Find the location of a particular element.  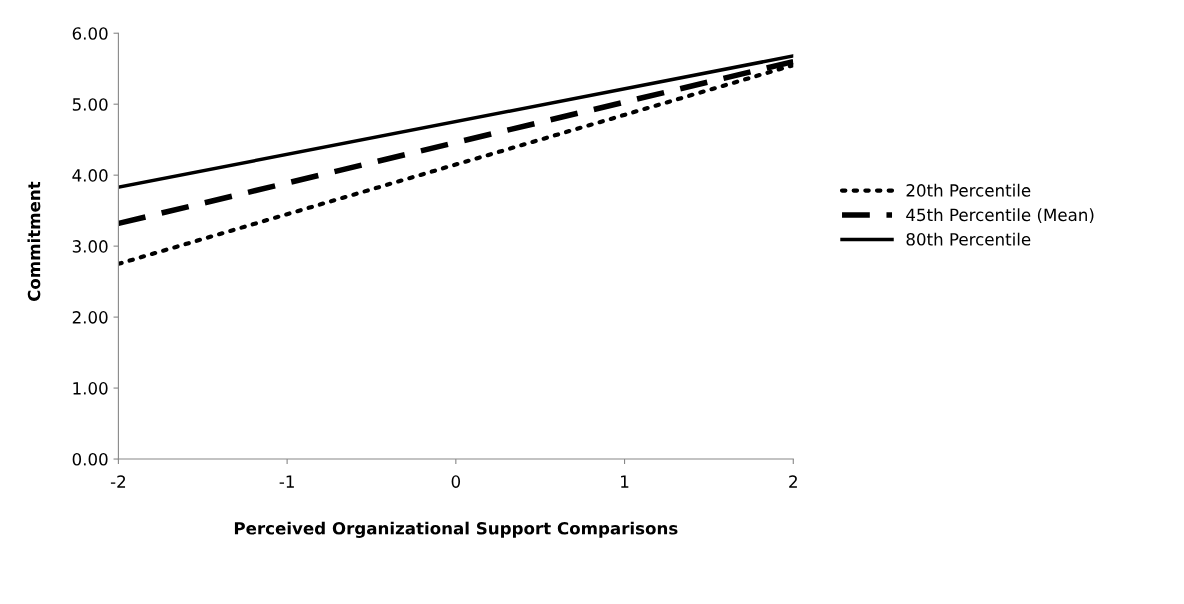

x-tick-label: -2 is located at coordinates (118, 481).